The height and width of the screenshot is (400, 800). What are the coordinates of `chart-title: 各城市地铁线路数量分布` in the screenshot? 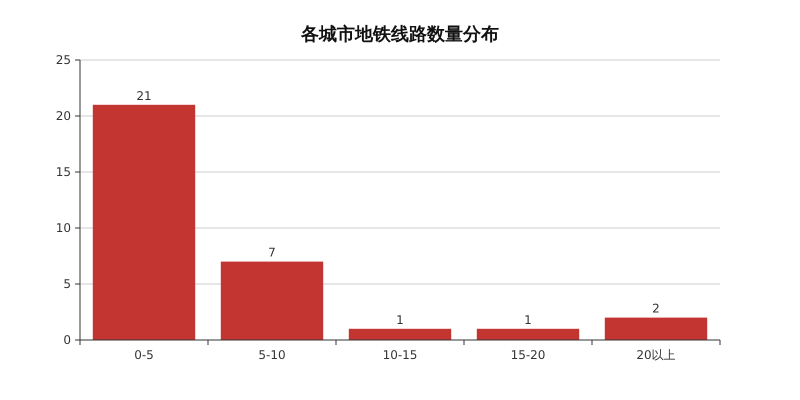 It's located at (399, 34).